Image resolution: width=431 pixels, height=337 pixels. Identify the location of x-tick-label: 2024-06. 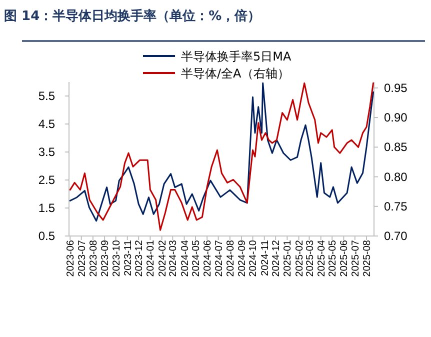
(208, 258).